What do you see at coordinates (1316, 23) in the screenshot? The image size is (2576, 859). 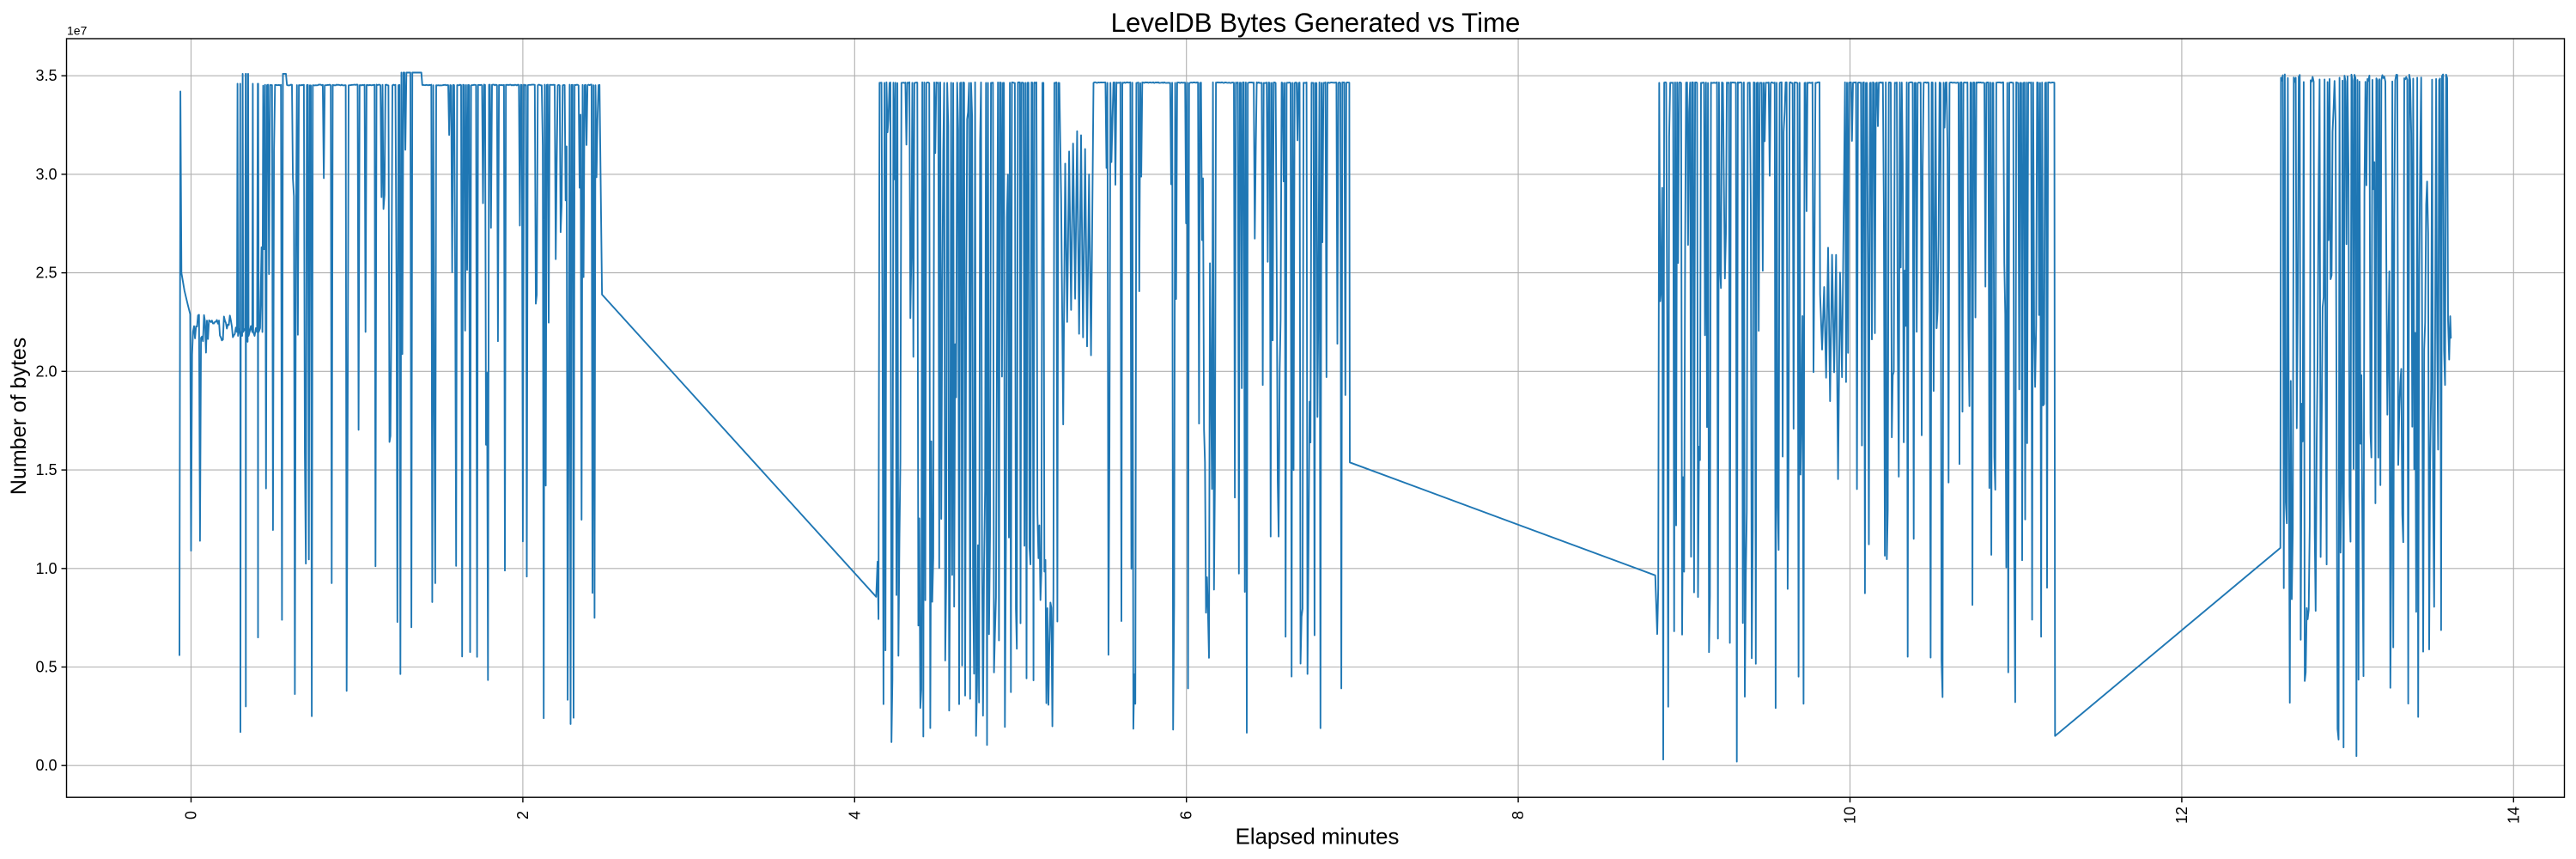 I see `svg-text:LevelDB Bytes Generated vs Tim: LevelDB Bytes Generated vs Time` at bounding box center [1316, 23].